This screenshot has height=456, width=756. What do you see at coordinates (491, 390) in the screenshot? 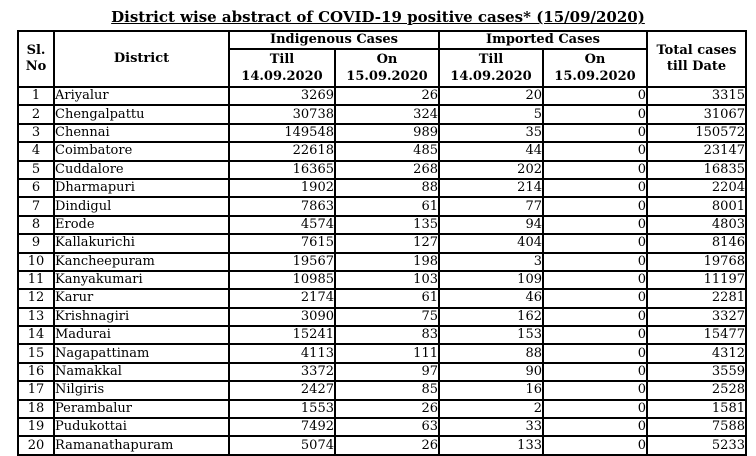
I see `cell-imported-till: 16` at bounding box center [491, 390].